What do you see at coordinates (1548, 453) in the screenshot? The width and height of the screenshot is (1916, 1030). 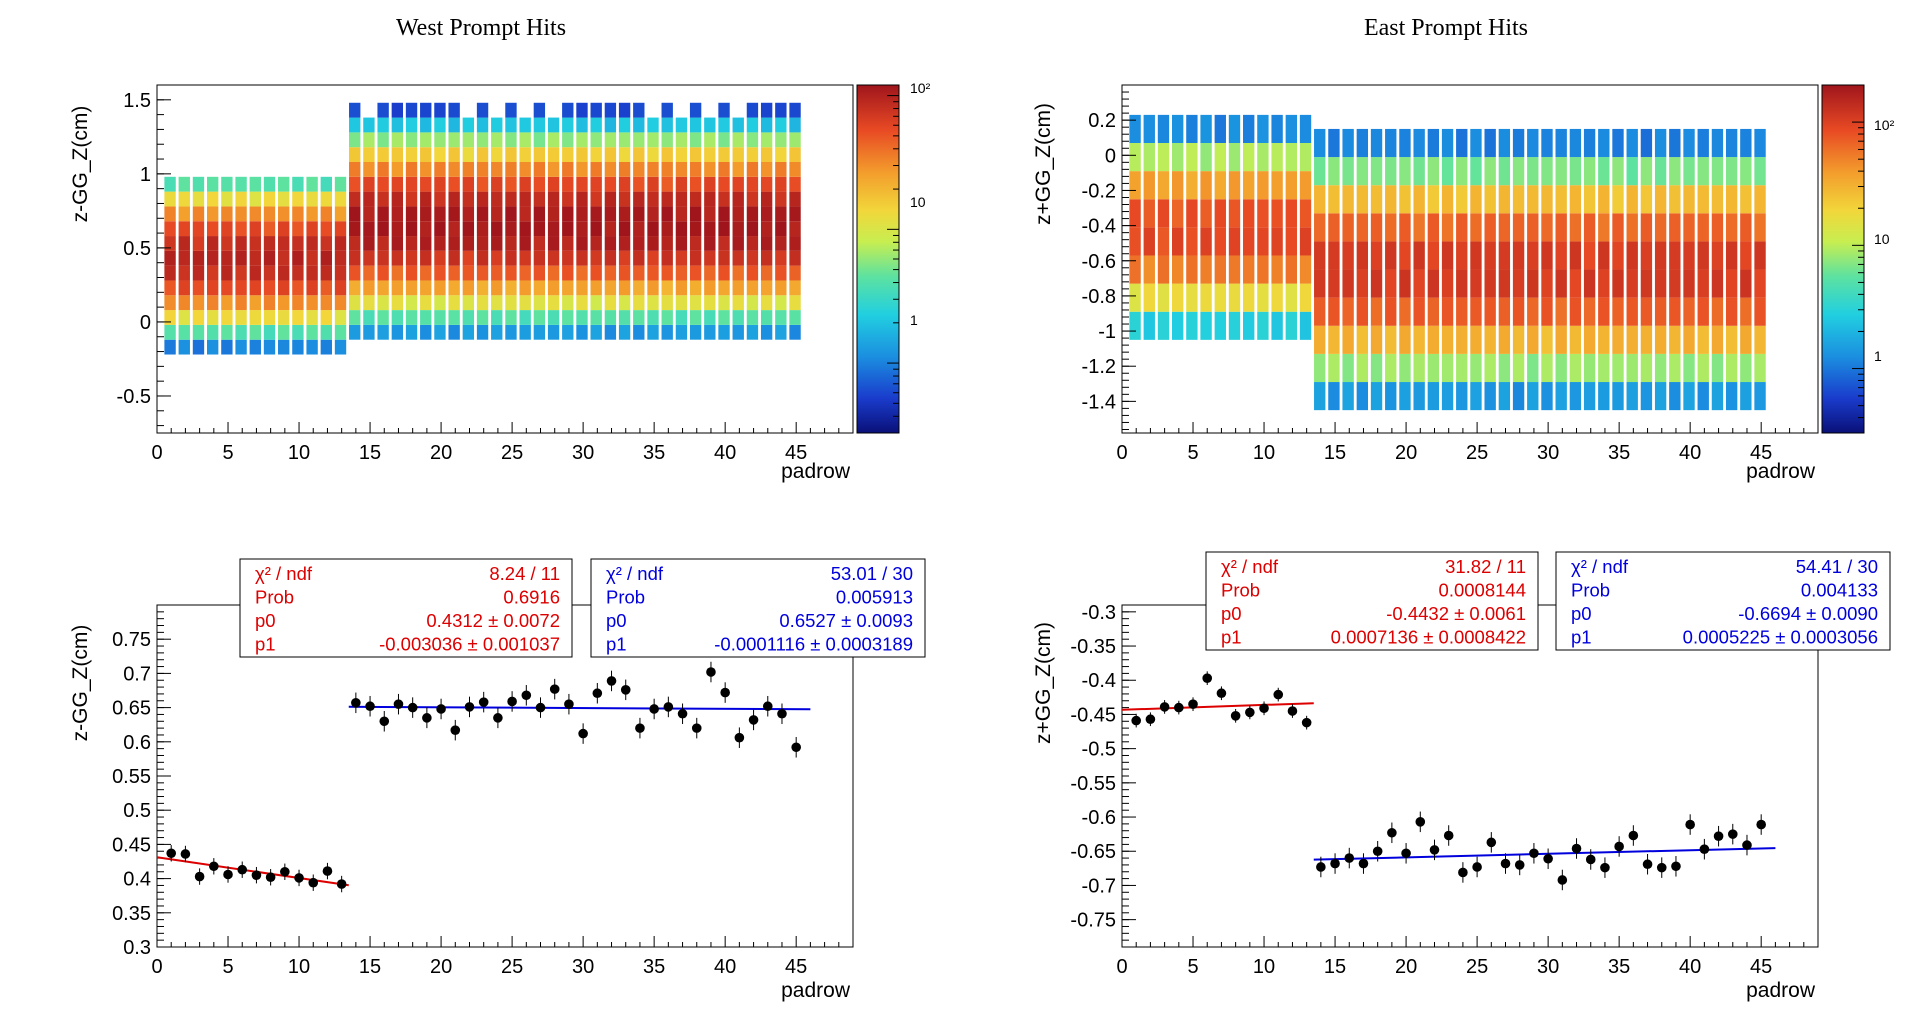 I see `east-heatmap-x-tick-label: 30` at bounding box center [1548, 453].